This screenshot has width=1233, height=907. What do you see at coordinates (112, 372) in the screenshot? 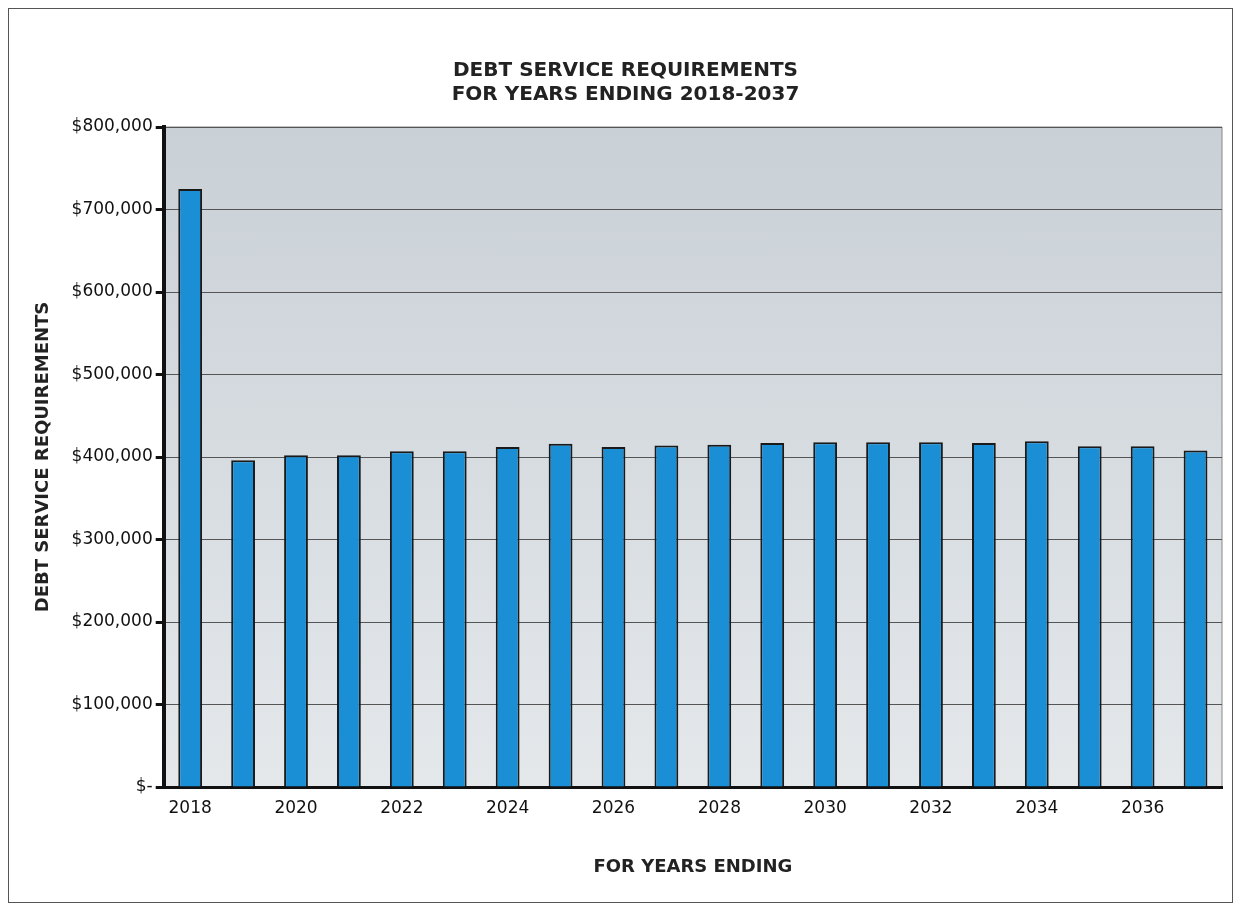
I see `y-tick-label: $500,000` at bounding box center [112, 372].